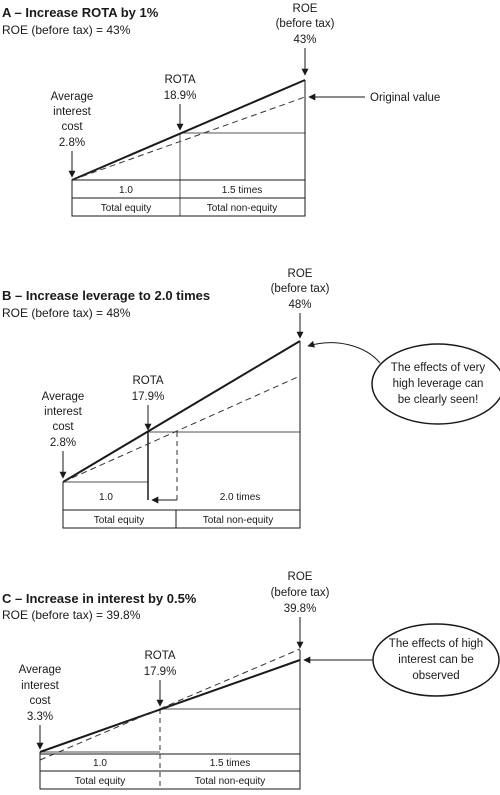 Image resolution: width=500 pixels, height=795 pixels. Describe the element at coordinates (181, 429) in the screenshot. I see `panel-b-original-line` at that location.